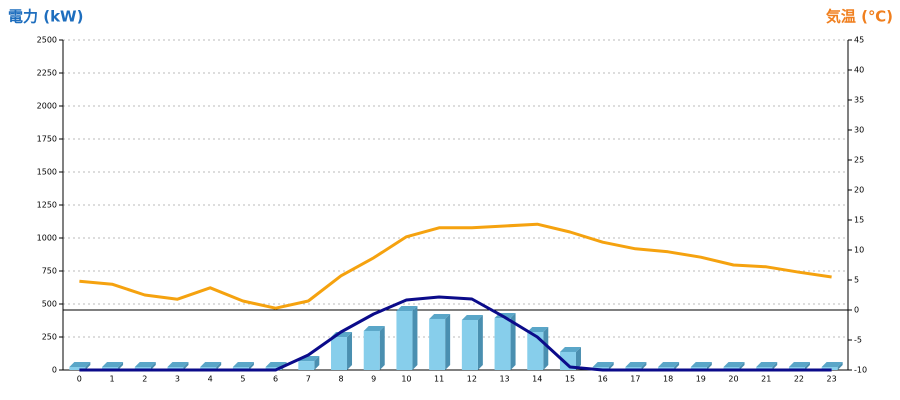 The image size is (900, 400). I want to click on x-tick-label: 3, so click(177, 379).